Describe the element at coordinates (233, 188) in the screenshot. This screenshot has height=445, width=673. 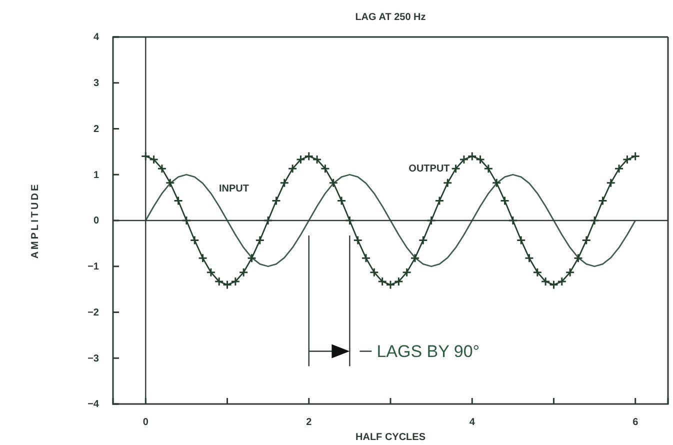
I see `series-label: INPUT` at that location.